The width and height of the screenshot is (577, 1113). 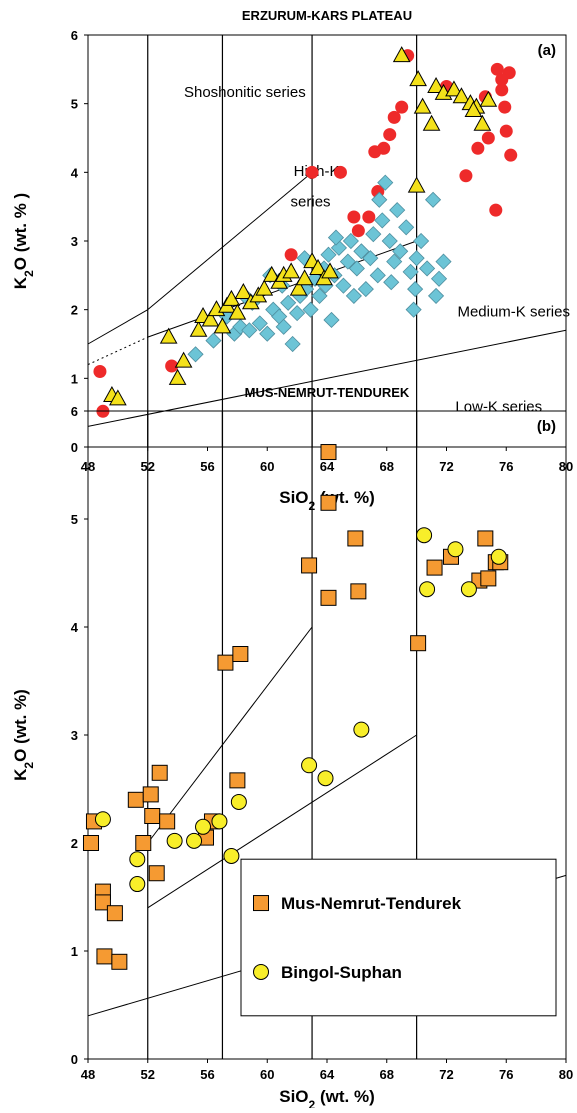 I want to click on chart-title: MUS-NEMRUT-TENDUREK, so click(x=327, y=392).